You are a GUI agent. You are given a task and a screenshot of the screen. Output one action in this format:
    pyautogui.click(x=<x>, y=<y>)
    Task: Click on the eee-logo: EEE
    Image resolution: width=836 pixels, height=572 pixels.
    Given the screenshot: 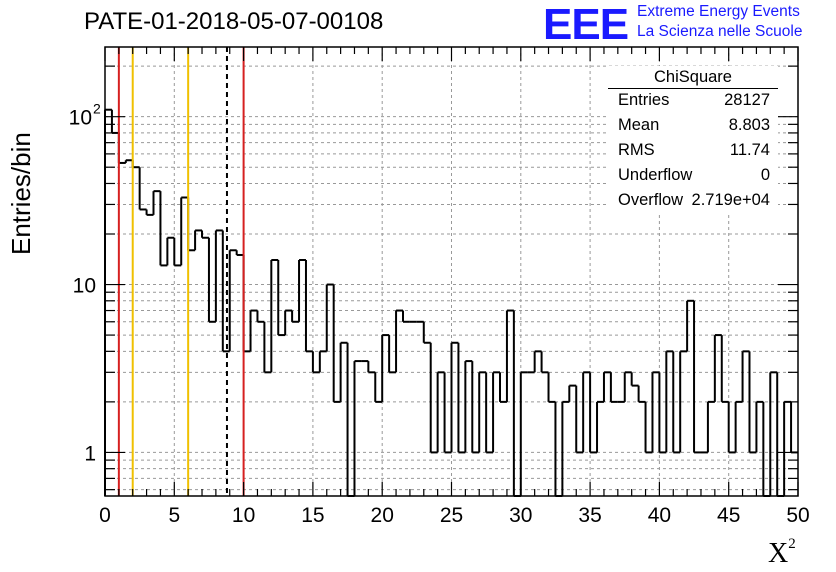 What is the action you would take?
    pyautogui.click(x=586, y=24)
    